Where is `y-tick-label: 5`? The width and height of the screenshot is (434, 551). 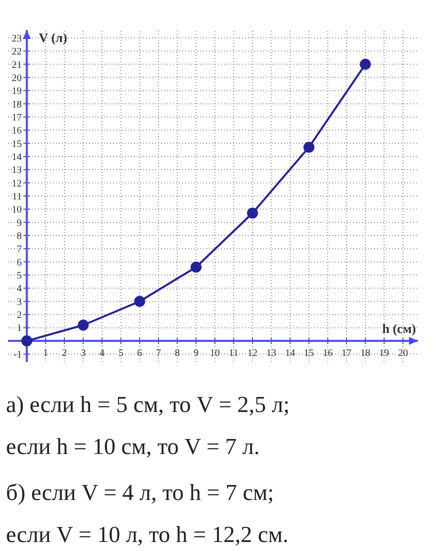
y-tick-label: 5 is located at coordinates (19, 276).